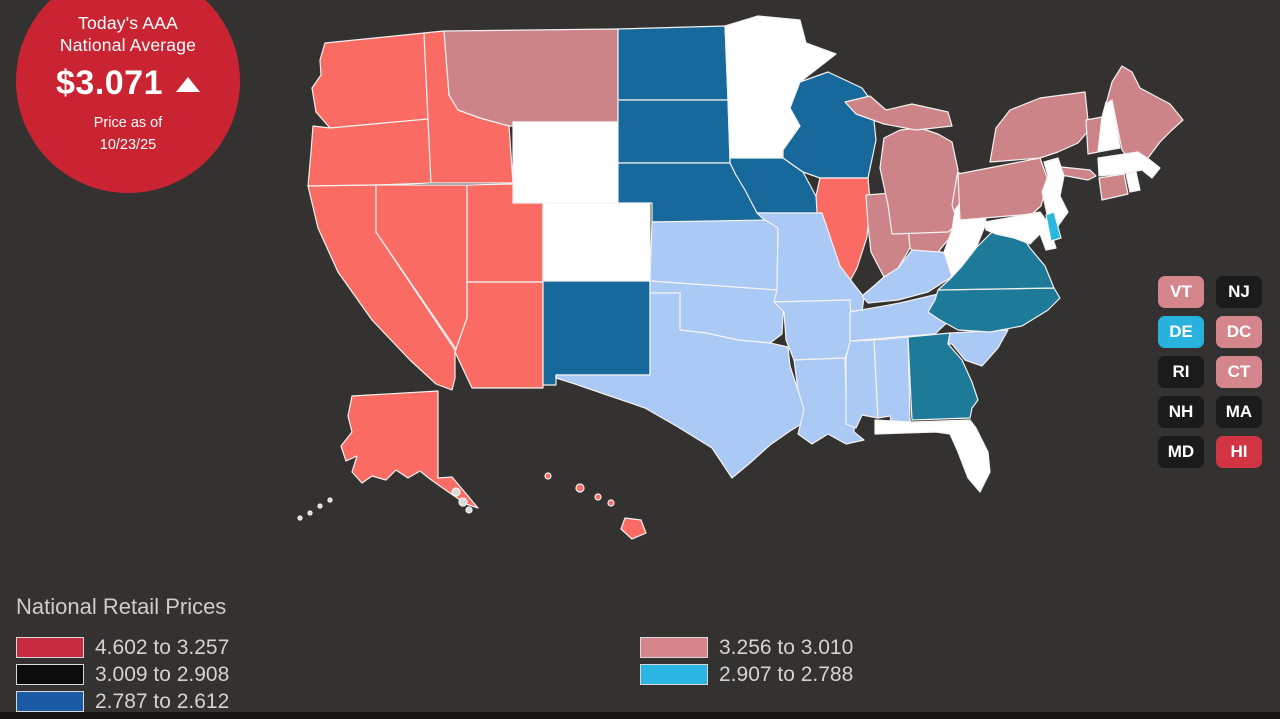 This screenshot has width=1280, height=719. I want to click on legend-title: National Retail Prices, so click(121, 606).